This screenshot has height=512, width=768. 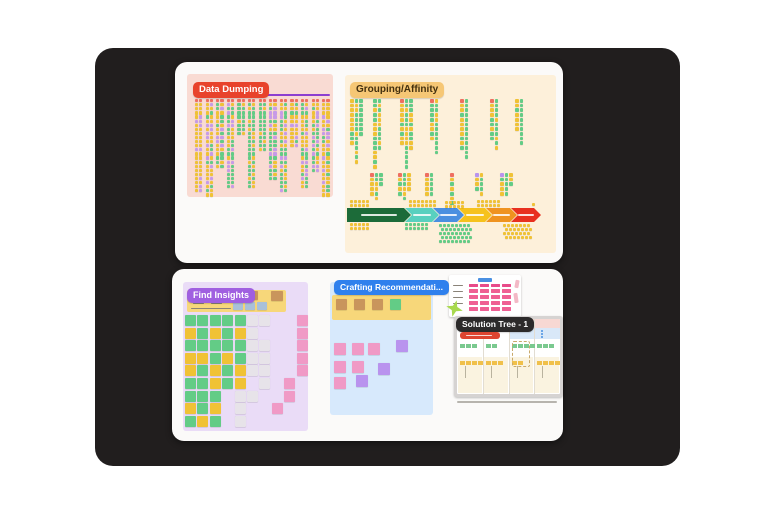 What do you see at coordinates (450, 164) in the screenshot?
I see `grouping-affinity-region: Grouping/Affinity` at bounding box center [450, 164].